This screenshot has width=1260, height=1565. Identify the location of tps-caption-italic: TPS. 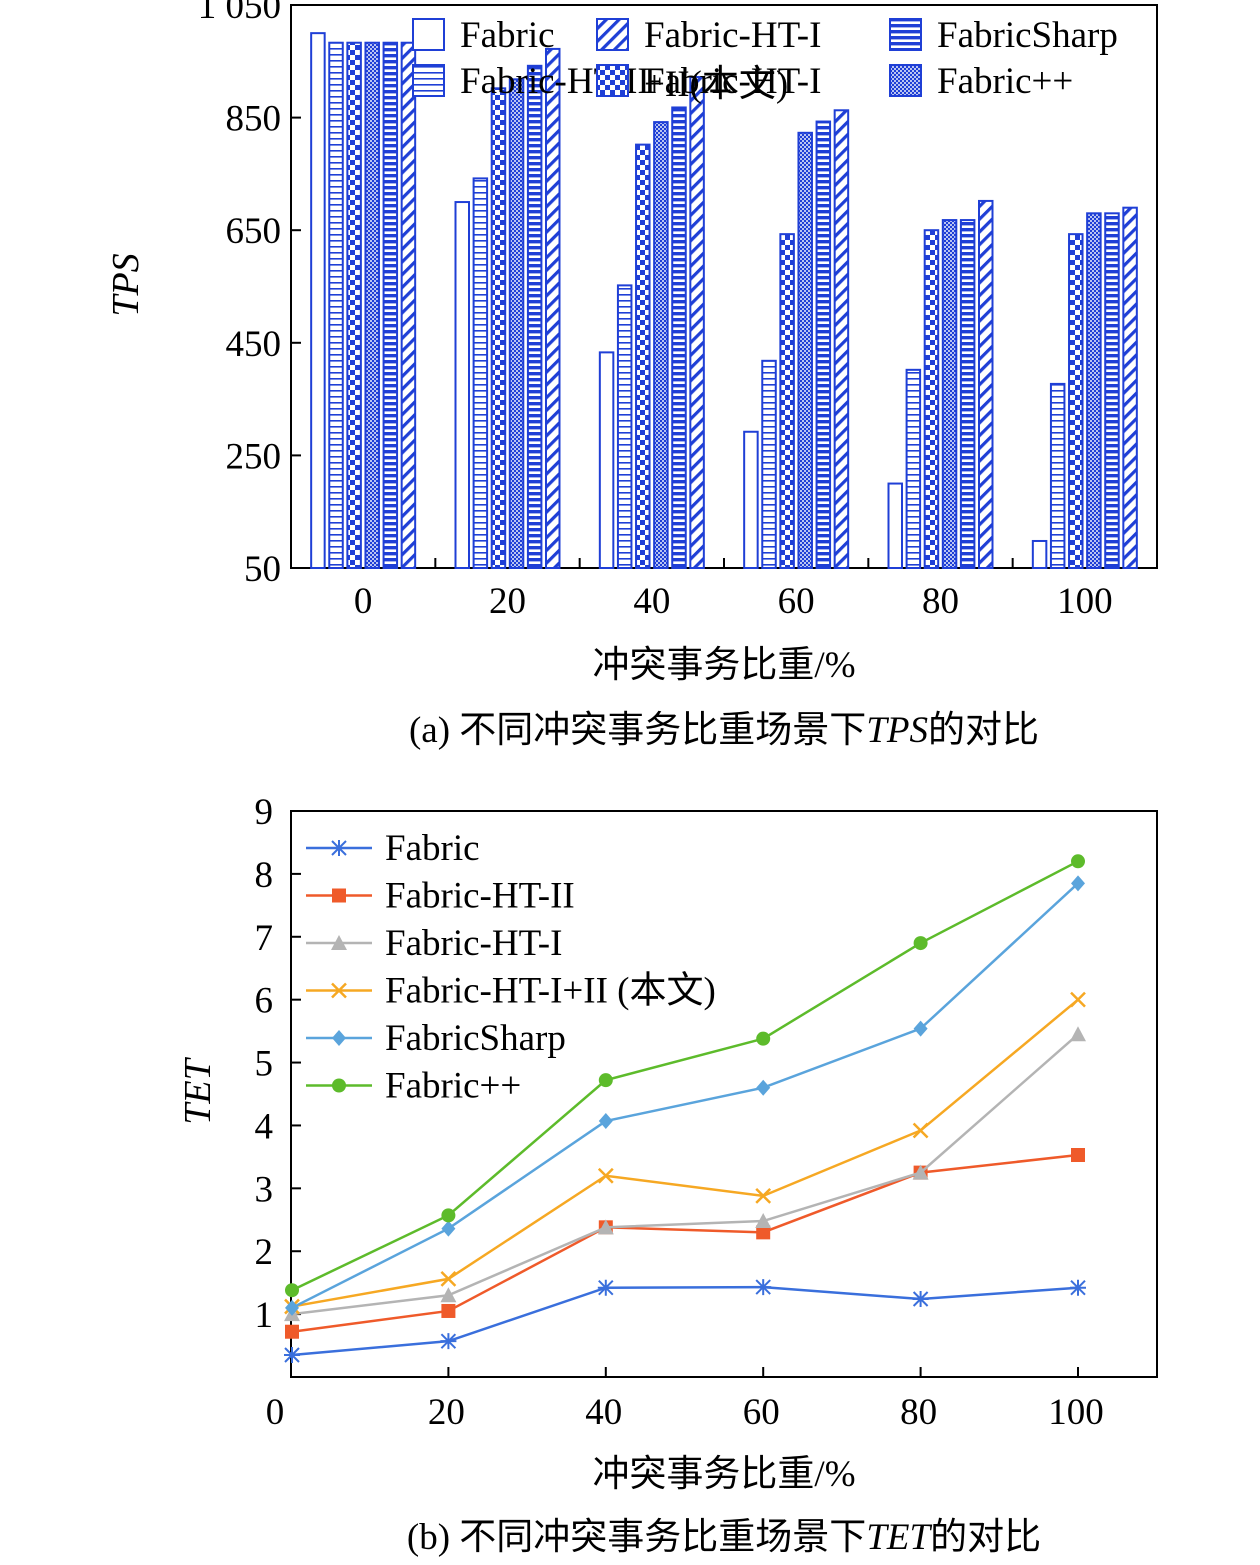
(897, 730).